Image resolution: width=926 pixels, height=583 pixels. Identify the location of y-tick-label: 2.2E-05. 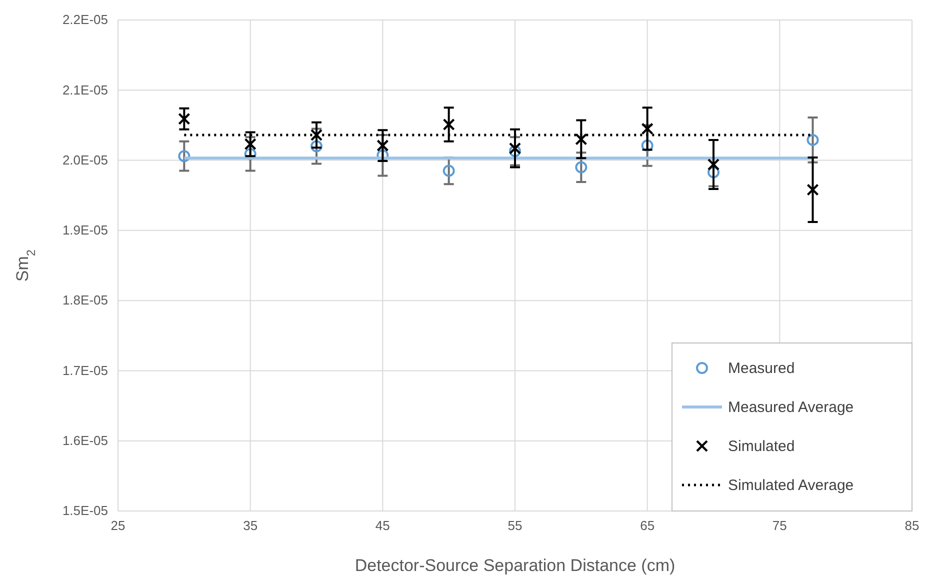
(85, 20).